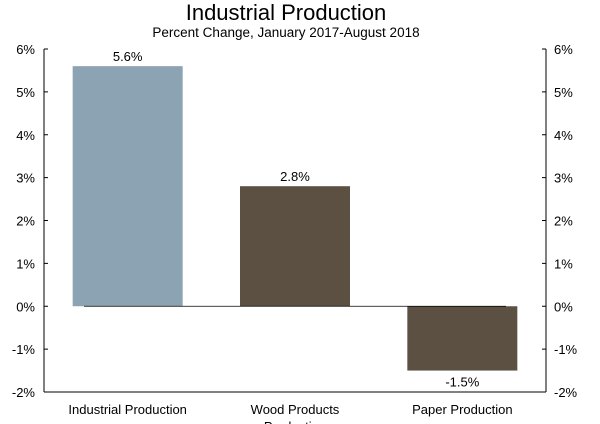  What do you see at coordinates (128, 56) in the screenshot?
I see `data-label-0: 5.6%` at bounding box center [128, 56].